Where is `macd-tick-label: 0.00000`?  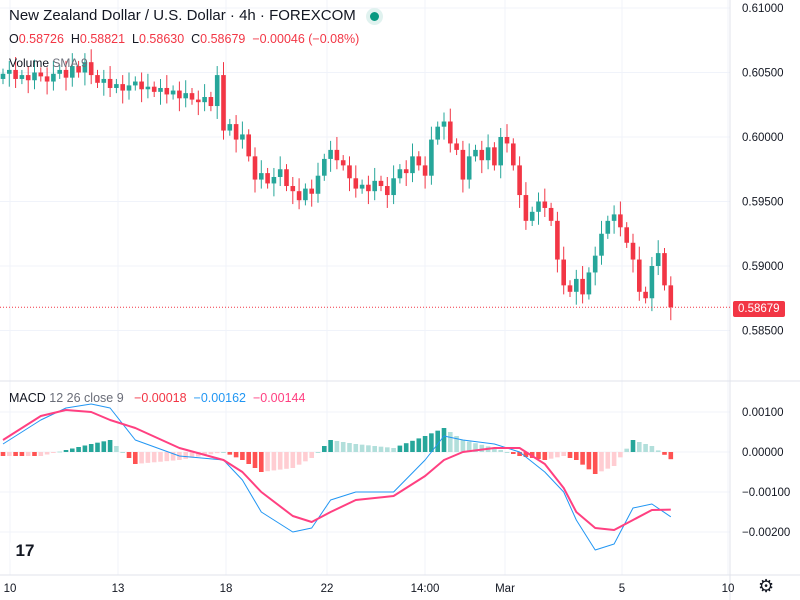 macd-tick-label: 0.00000 is located at coordinates (763, 453).